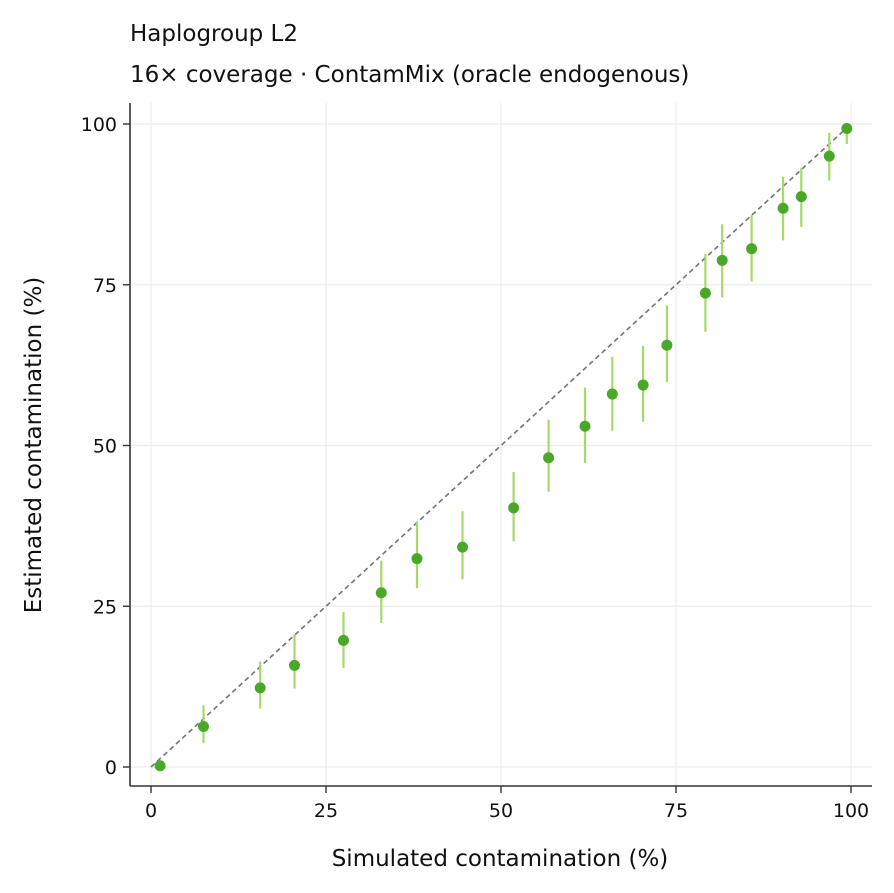 This screenshot has width=894, height=893. Describe the element at coordinates (99, 125) in the screenshot. I see `y-tick-label: 100` at that location.